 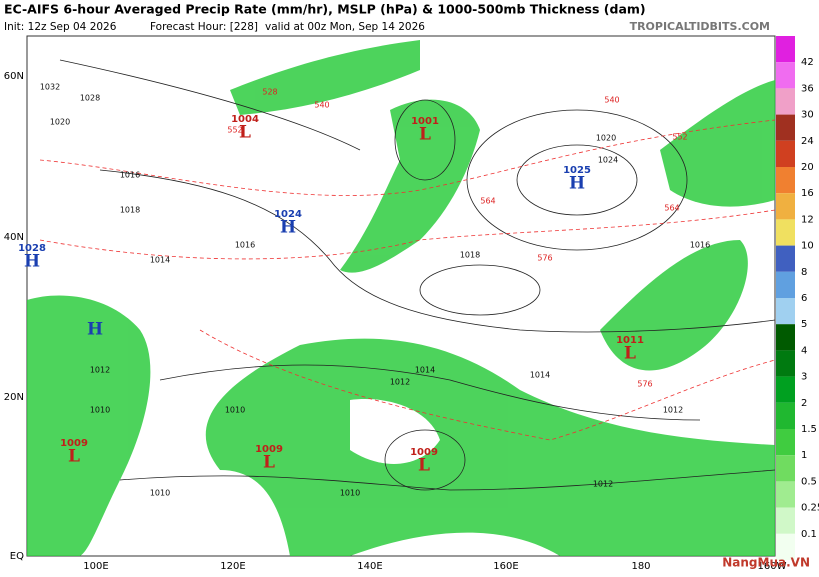 What do you see at coordinates (630, 340) in the screenshot?
I see `center-pressure: 1011` at bounding box center [630, 340].